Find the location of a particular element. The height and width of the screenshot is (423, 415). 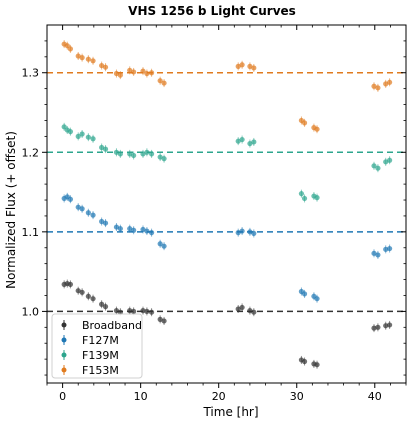

x-tick-label: 10 is located at coordinates (141, 396).